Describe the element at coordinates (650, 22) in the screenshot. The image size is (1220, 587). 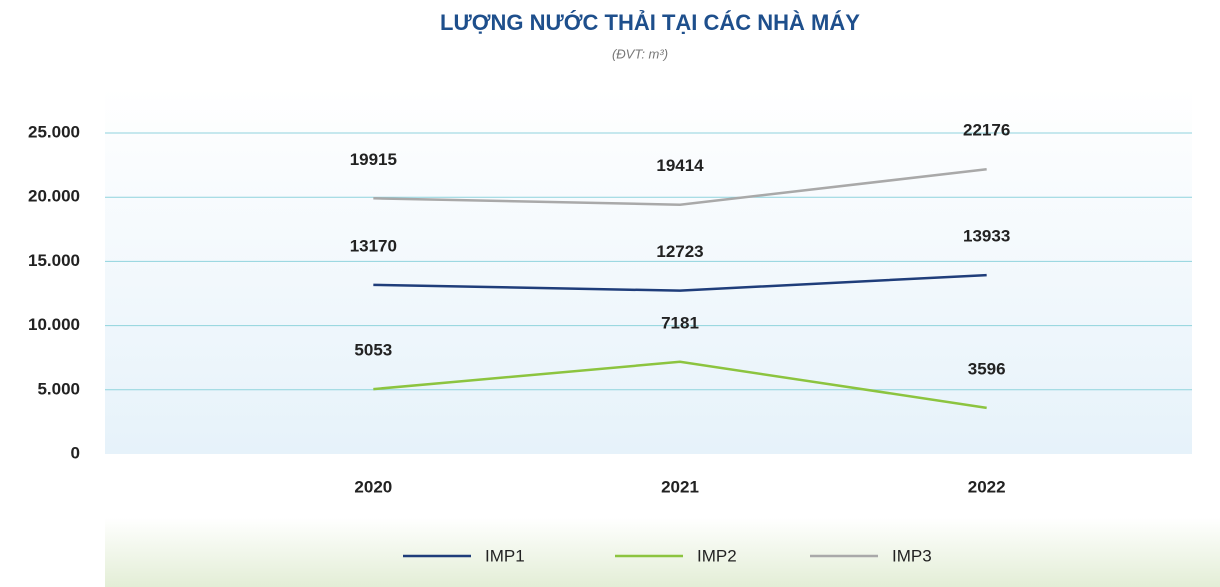
I see `chart-title: LƯỢNG NƯỚC THẢI TẠI CÁC NHÀ MÁY` at that location.